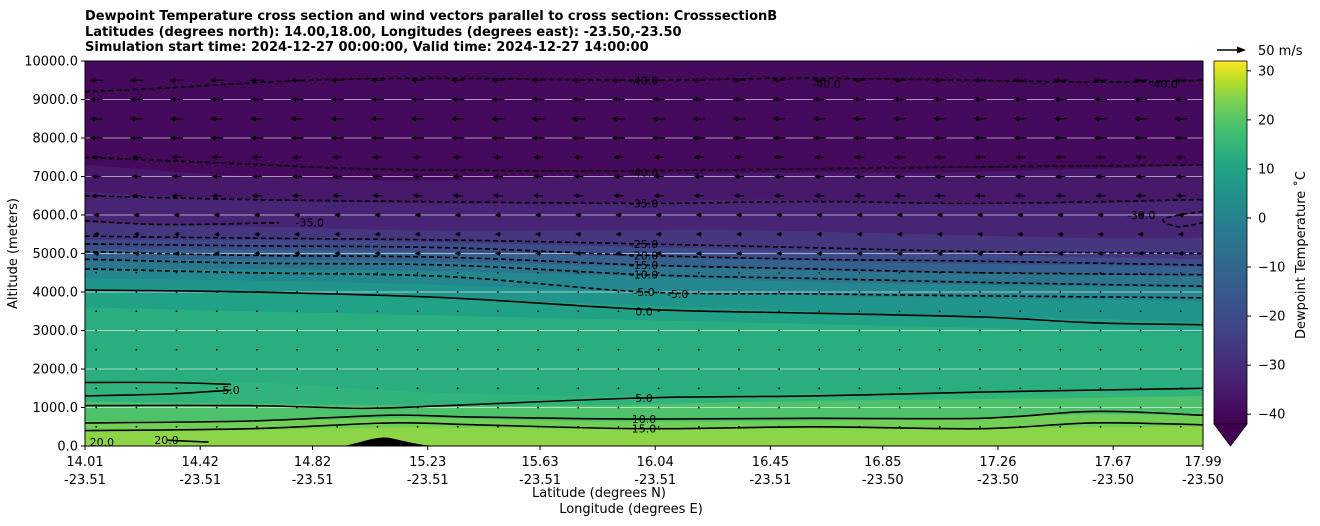 The image size is (1320, 526). I want to click on colorbar-label: Dewpoint Temperature ˚C, so click(1301, 255).